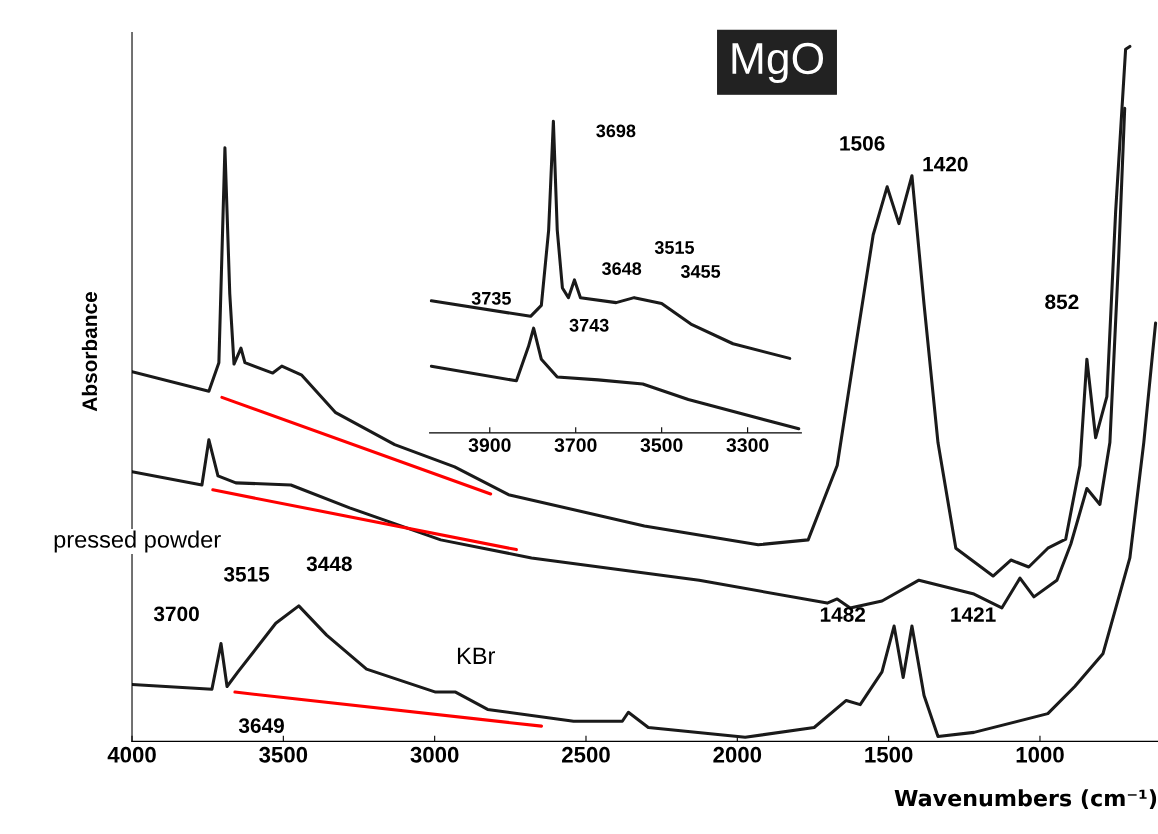  What do you see at coordinates (476, 655) in the screenshot?
I see `series-label: KBr` at bounding box center [476, 655].